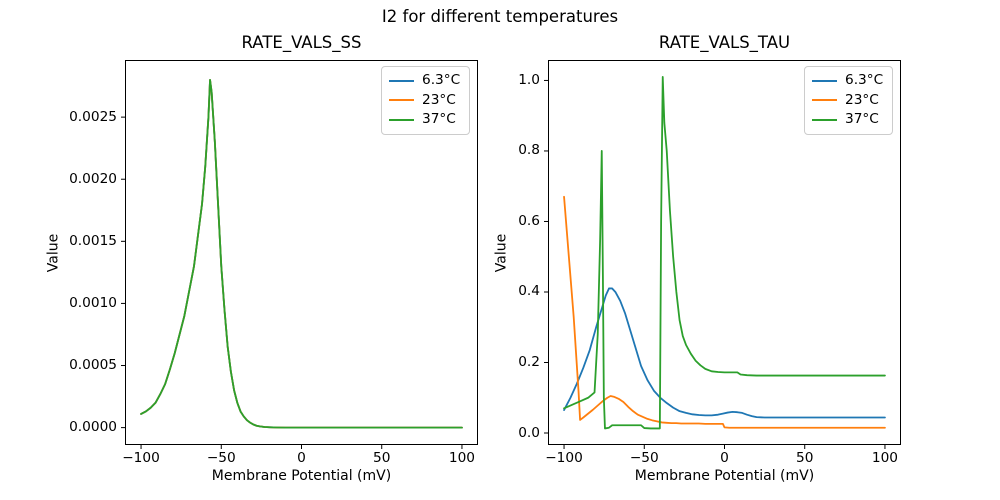  What do you see at coordinates (93, 116) in the screenshot?
I see `y-tick-label: 0.0025` at bounding box center [93, 116].